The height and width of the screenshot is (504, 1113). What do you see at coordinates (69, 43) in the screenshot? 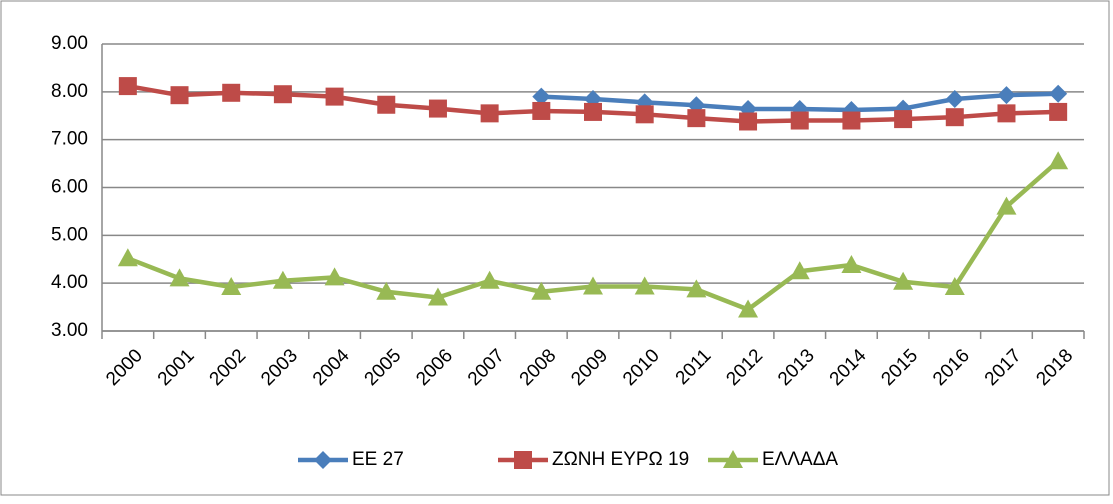
I see `y-tick-label: 9.00` at bounding box center [69, 43].